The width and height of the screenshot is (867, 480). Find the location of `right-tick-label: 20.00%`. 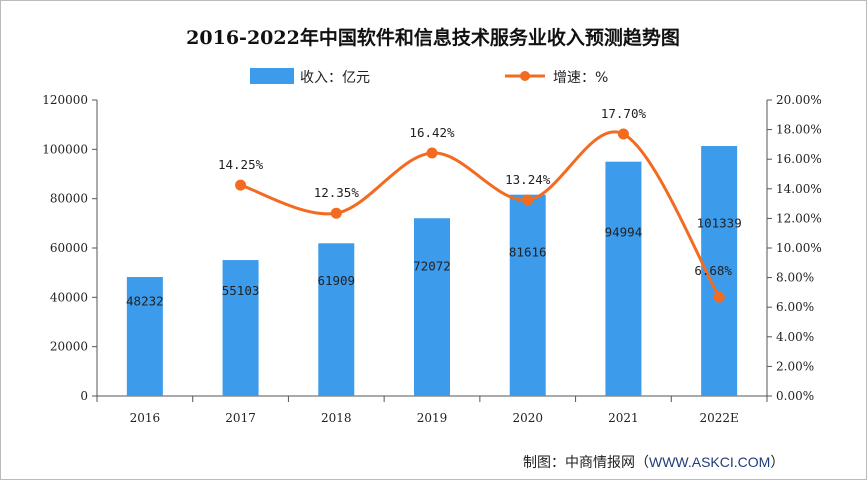

right-tick-label: 20.00% is located at coordinates (799, 100).